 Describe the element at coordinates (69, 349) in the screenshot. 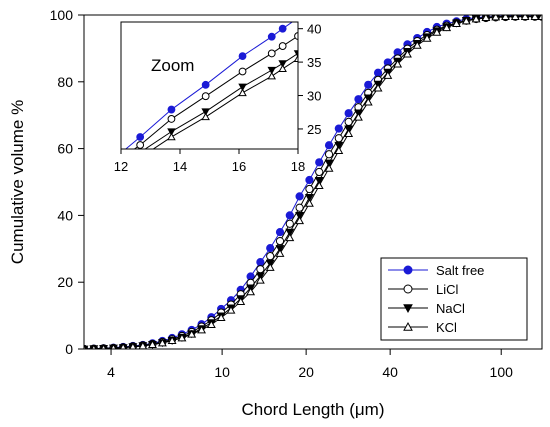

I see `y-tick-label: 0` at that location.